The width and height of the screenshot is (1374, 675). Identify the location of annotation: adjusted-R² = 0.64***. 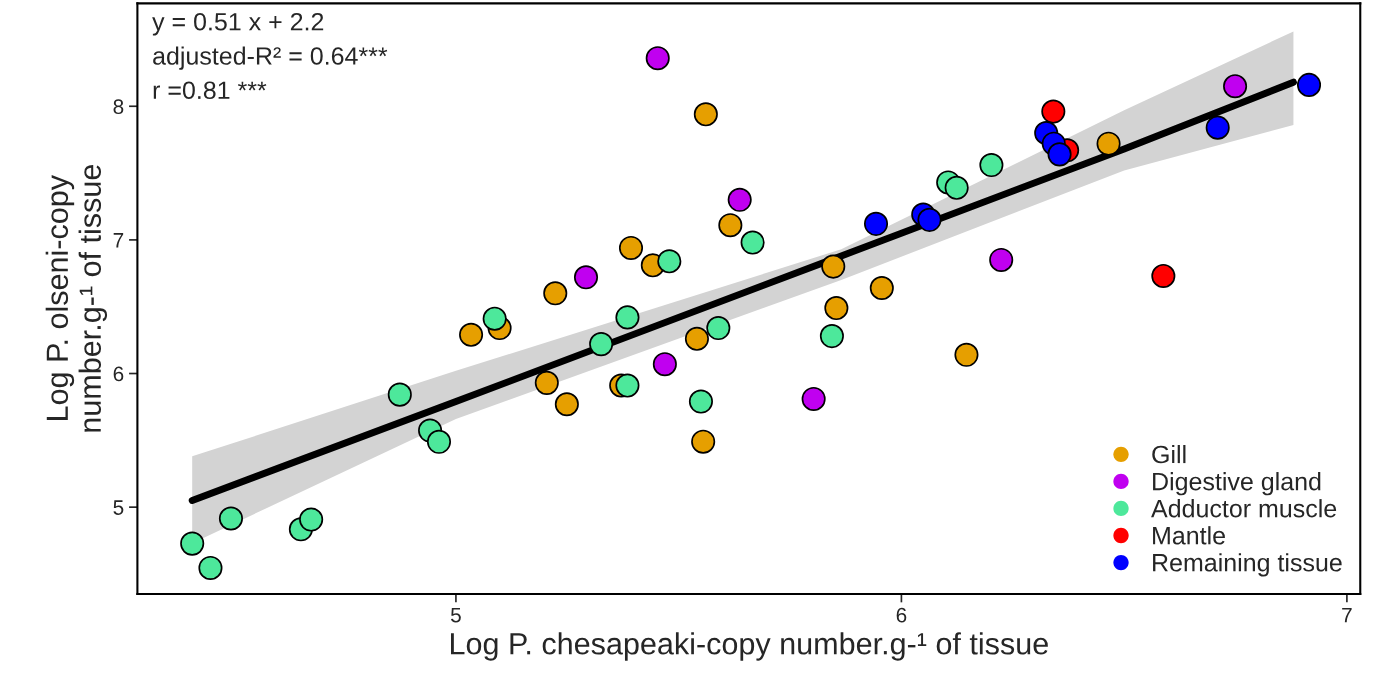
(270, 58).